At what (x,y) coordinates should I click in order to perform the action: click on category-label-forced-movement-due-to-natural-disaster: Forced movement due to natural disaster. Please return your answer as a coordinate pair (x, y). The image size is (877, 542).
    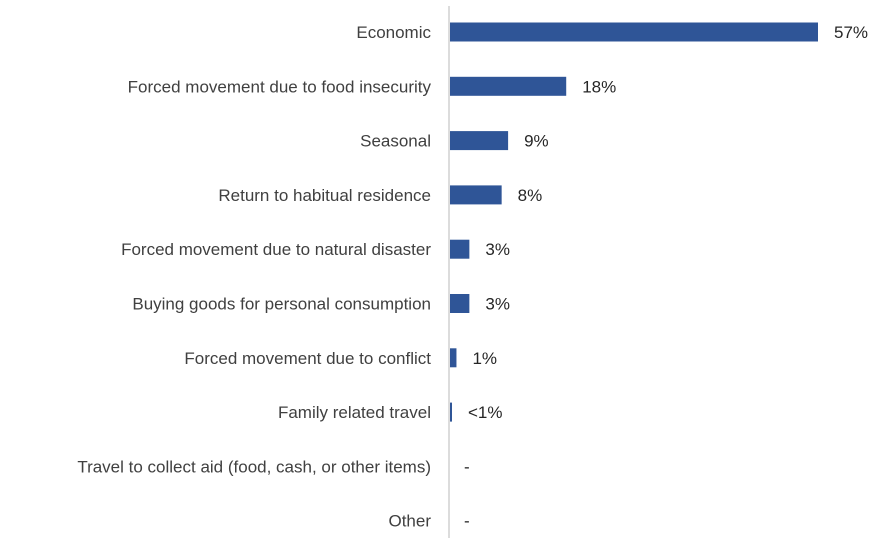
    Looking at the image, I should click on (276, 249).